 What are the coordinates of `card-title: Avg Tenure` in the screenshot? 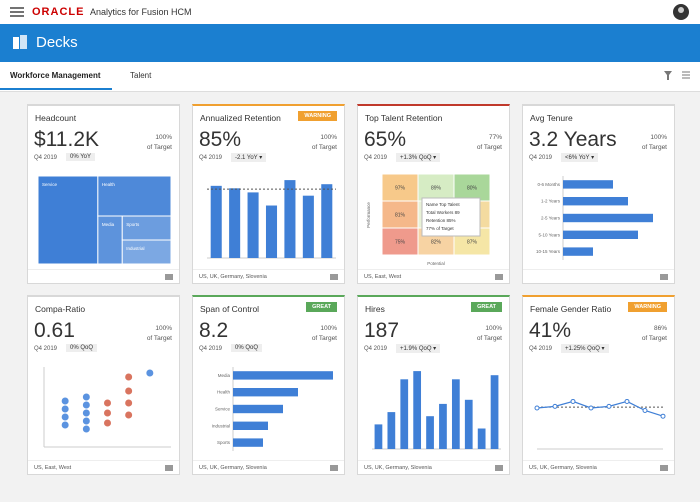 It's located at (551, 118).